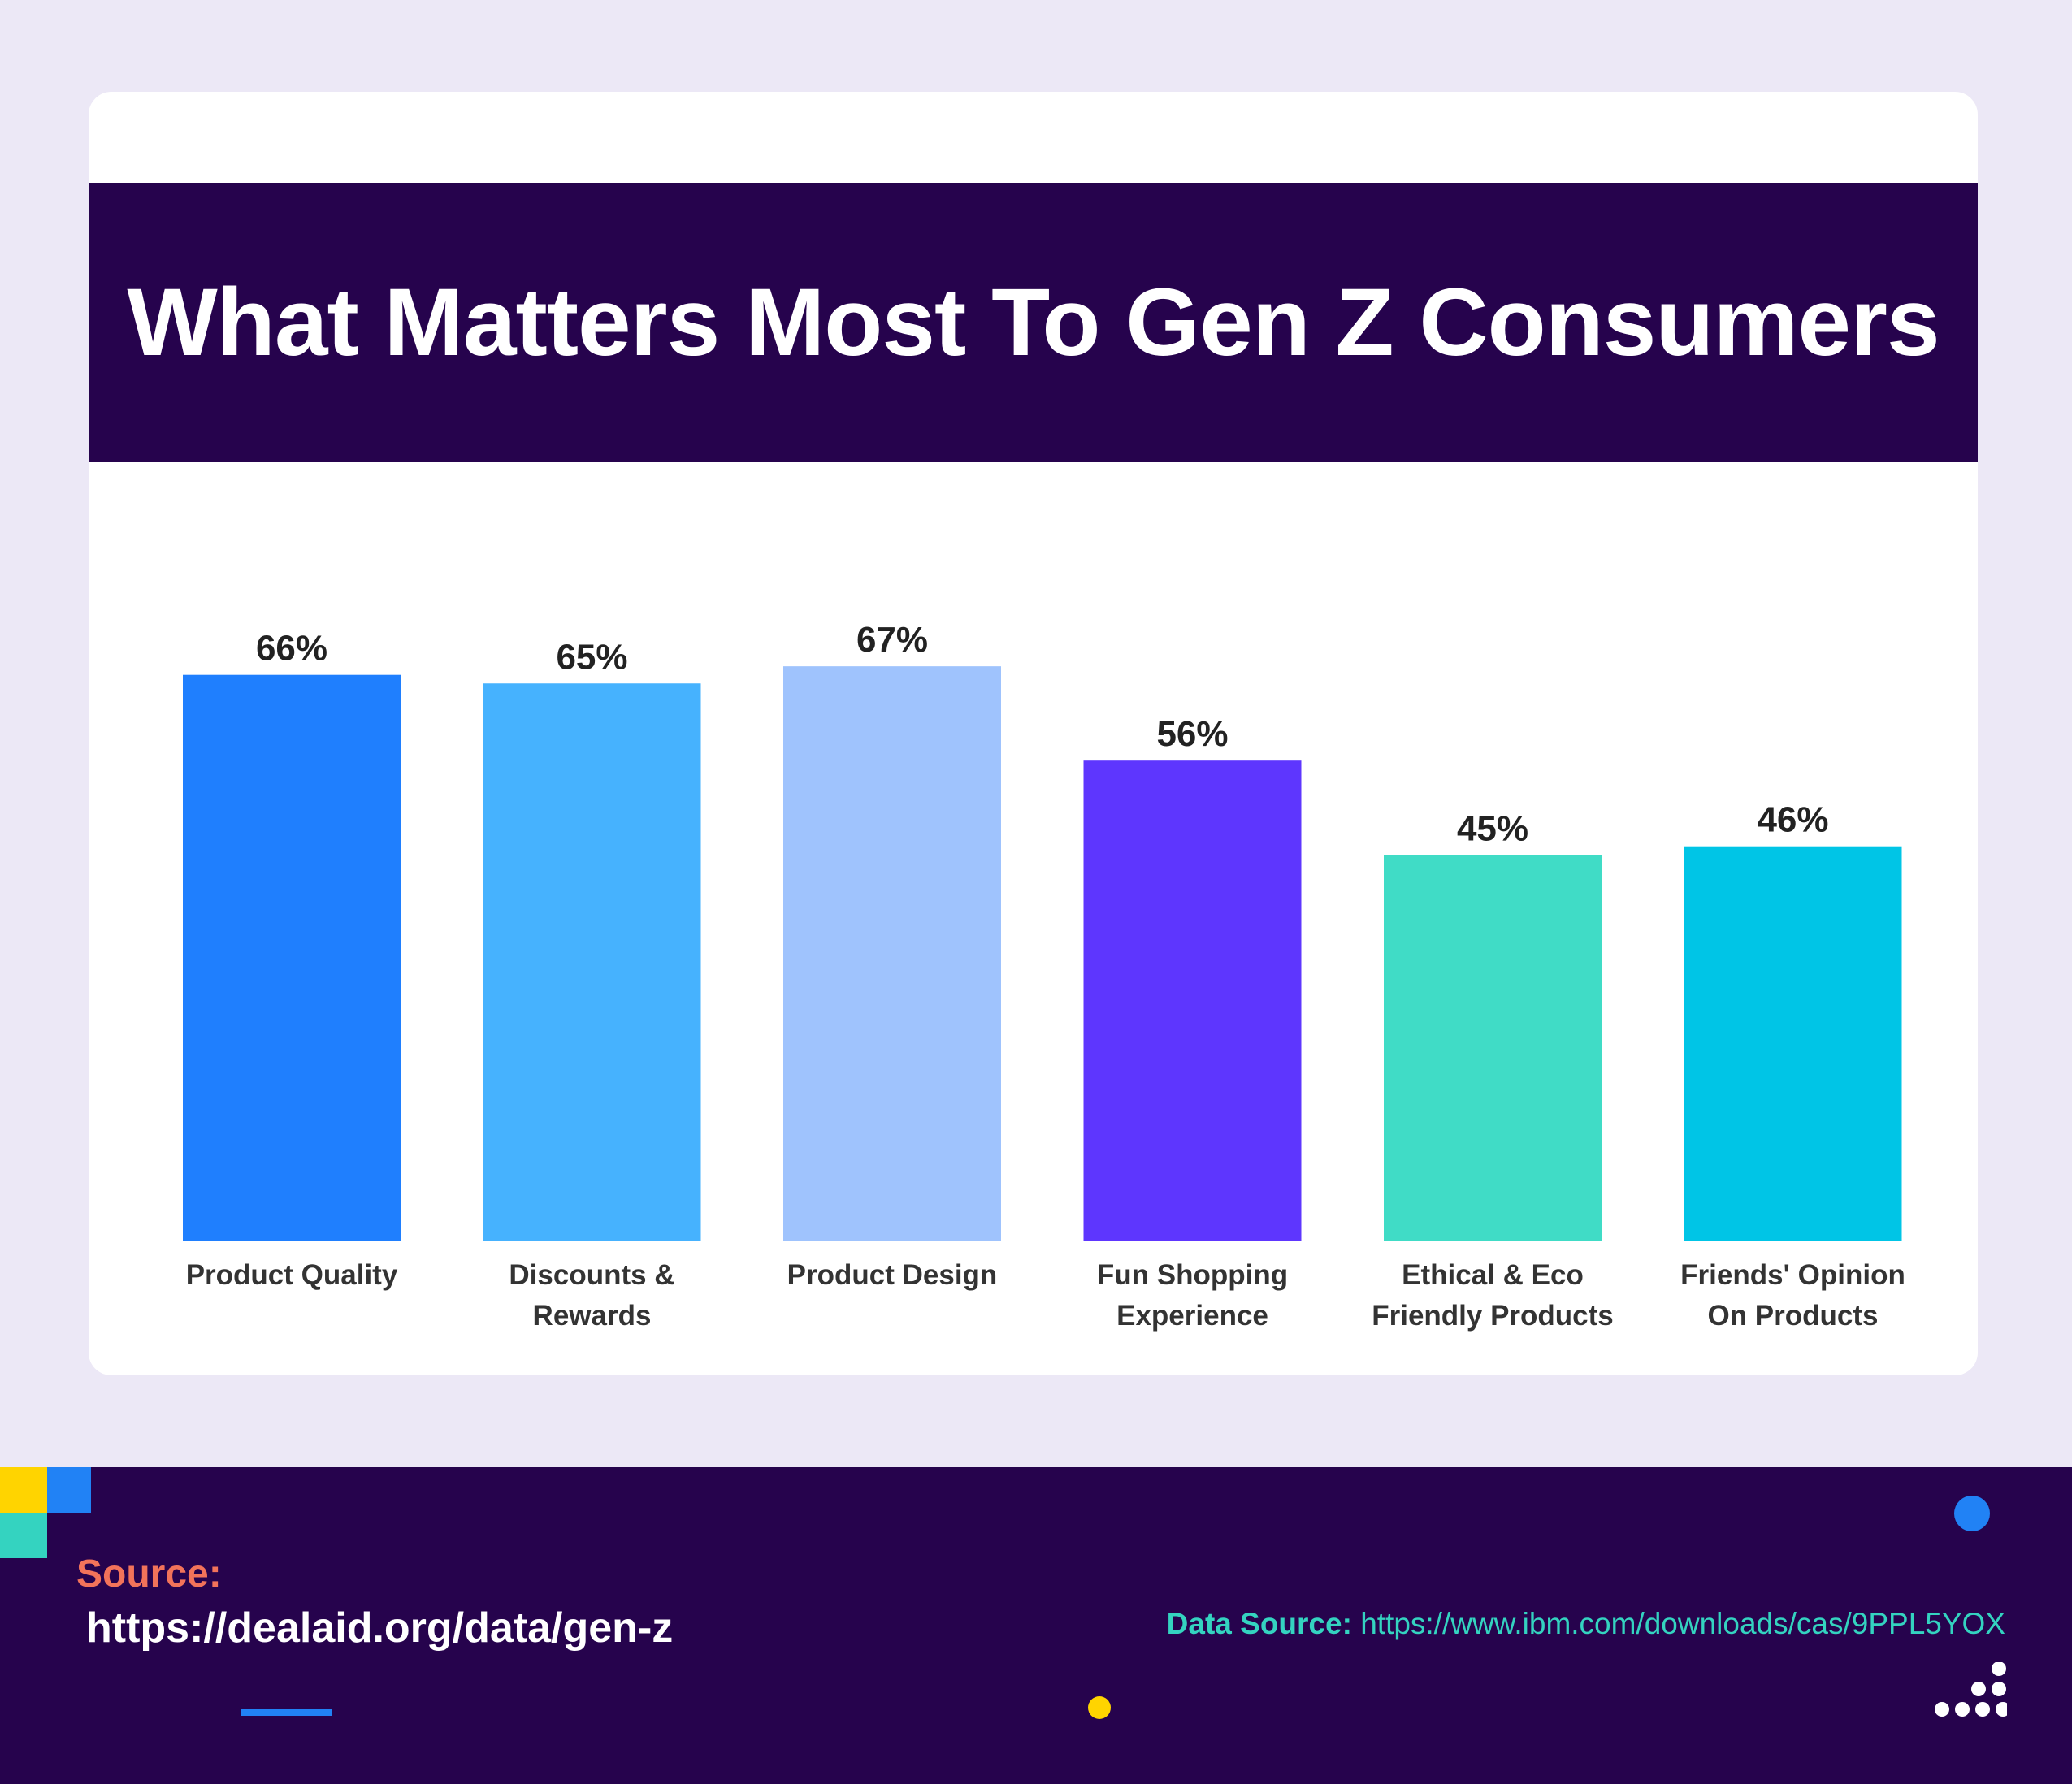 Image resolution: width=2072 pixels, height=1784 pixels. I want to click on category-label-friends-opinion-on-products: Friends' Opinion On Products, so click(1792, 1295).